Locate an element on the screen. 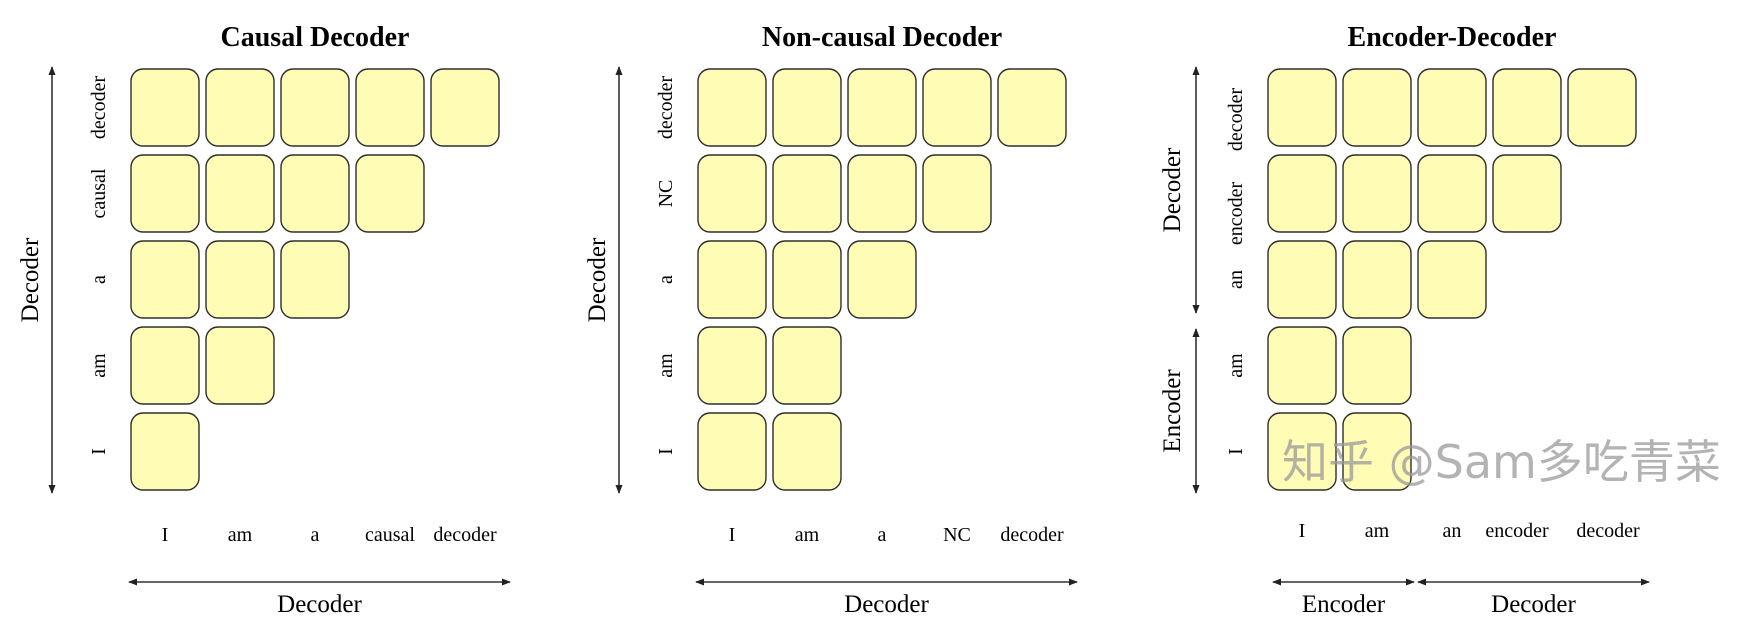 This screenshot has height=638, width=1740. row-token: NC is located at coordinates (666, 194).